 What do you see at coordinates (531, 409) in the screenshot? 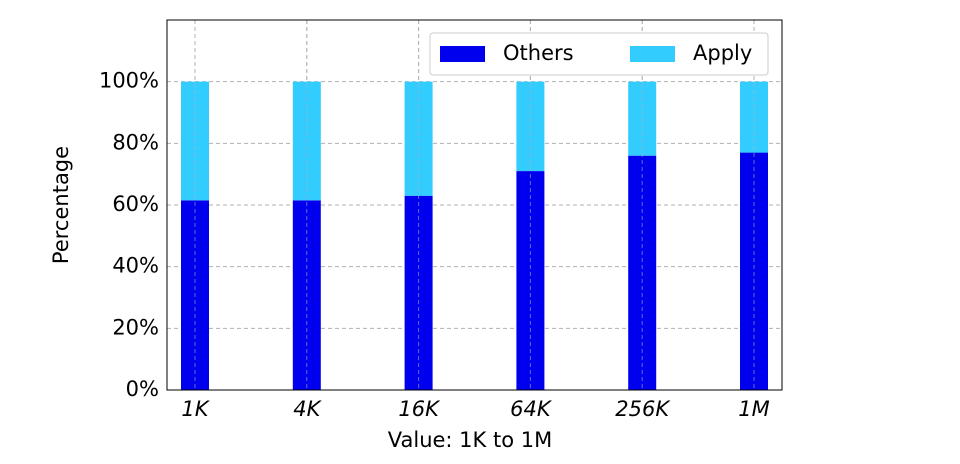
I see `x-tick-label: 64K` at bounding box center [531, 409].